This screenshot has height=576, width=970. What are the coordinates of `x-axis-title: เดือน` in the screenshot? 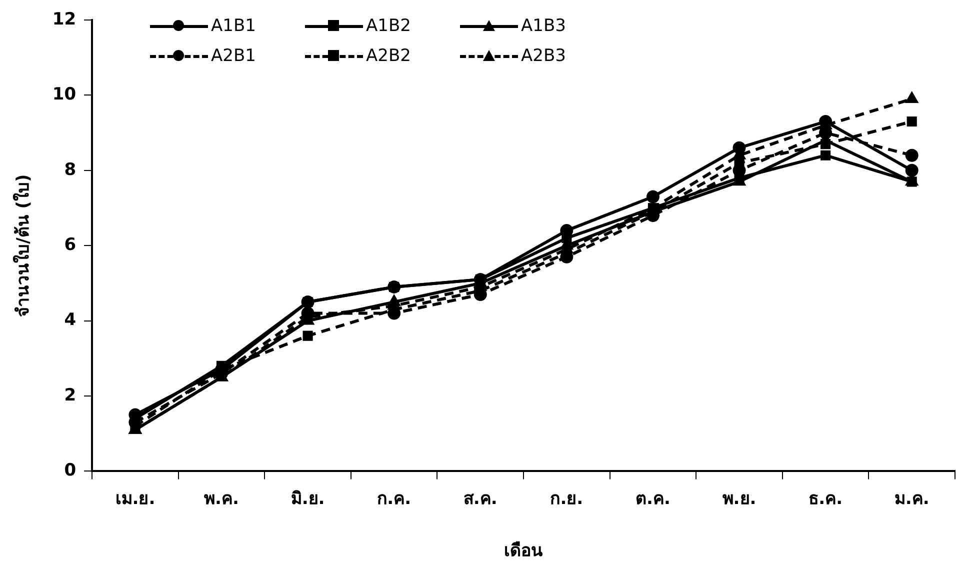 It's located at (524, 551).